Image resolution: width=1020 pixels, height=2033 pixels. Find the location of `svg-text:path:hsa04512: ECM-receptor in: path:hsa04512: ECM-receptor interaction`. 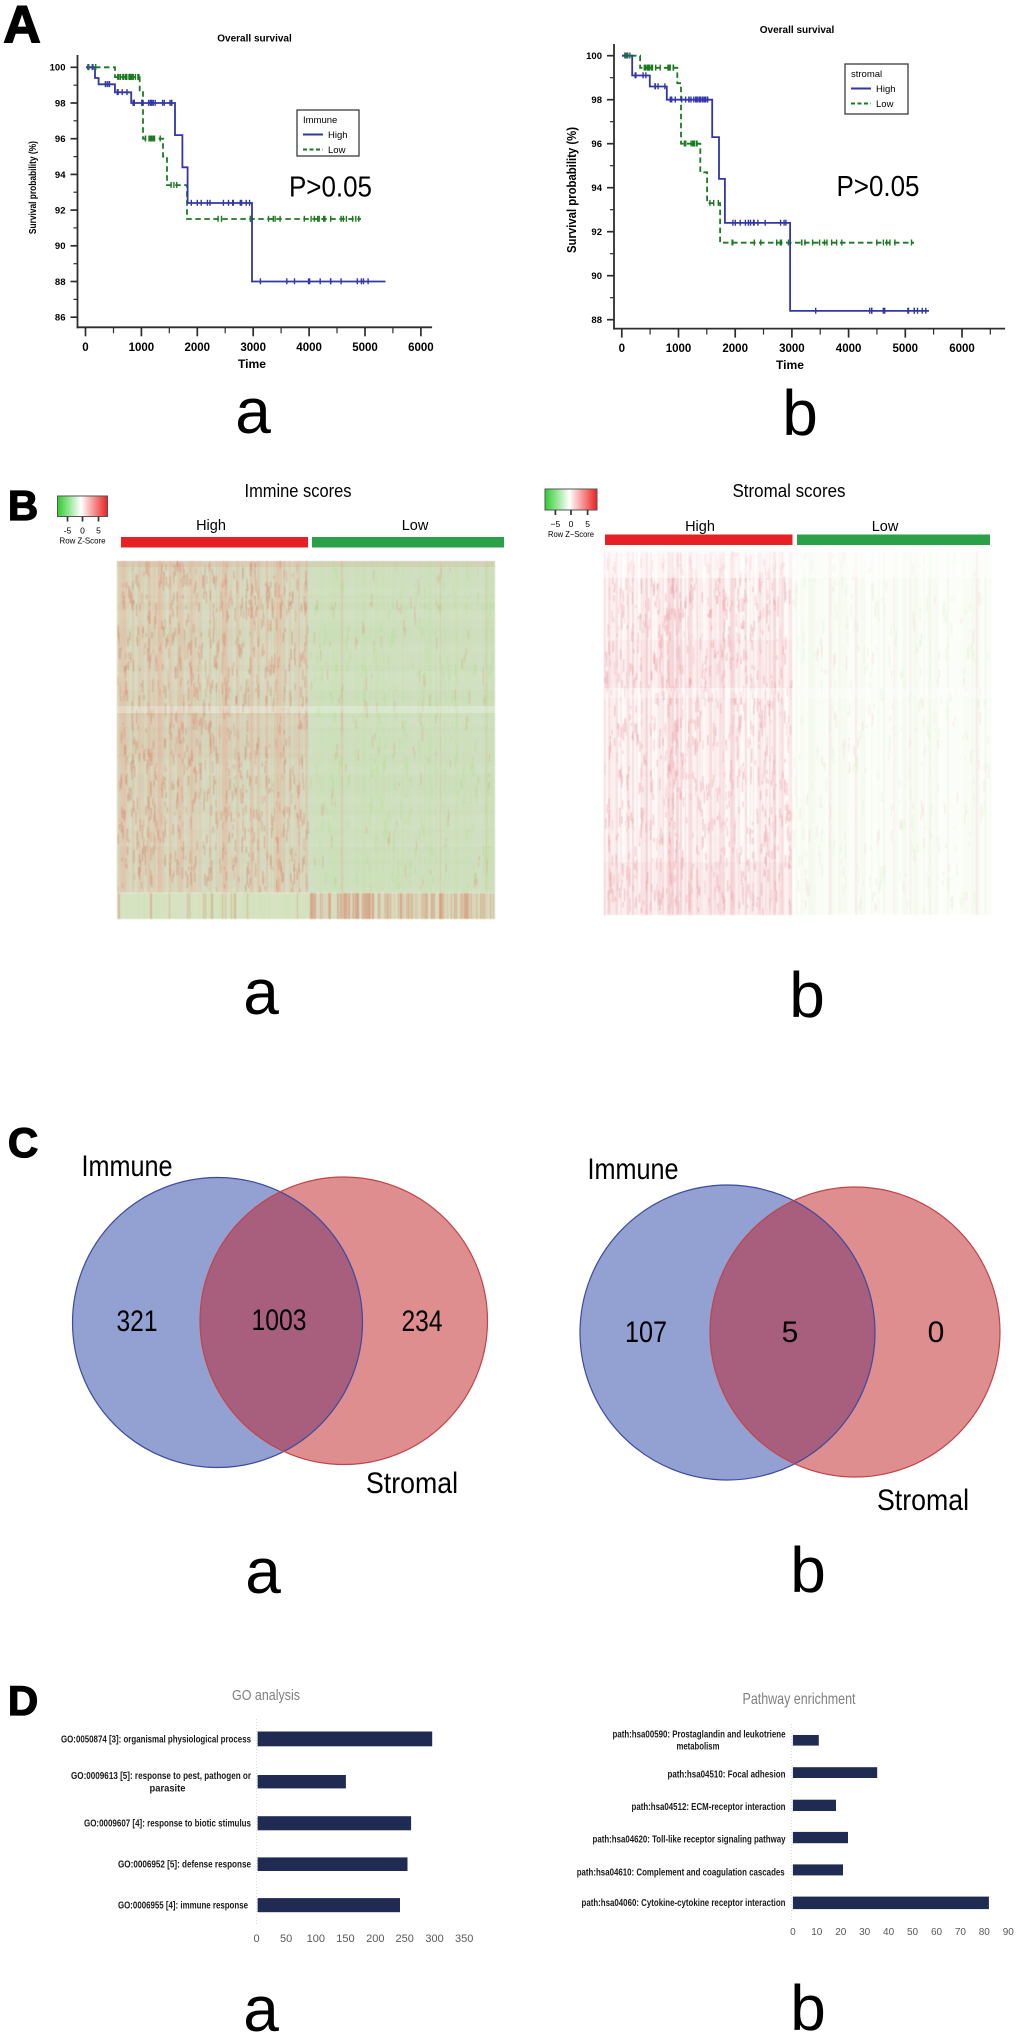

svg-text:path:hsa04512: ECM-receptor in: path:hsa04512: ECM-receptor interaction is located at coordinates (709, 1807).